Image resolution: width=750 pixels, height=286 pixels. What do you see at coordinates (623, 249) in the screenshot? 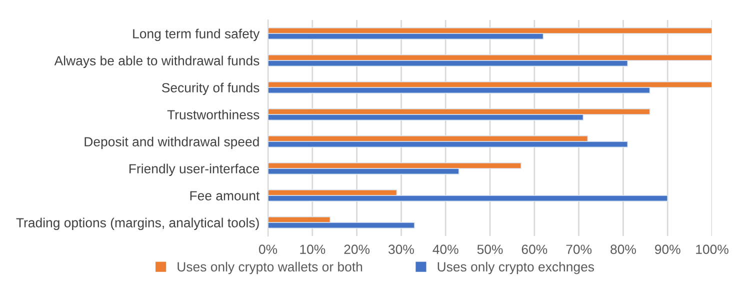
I see `x-tick-label: 80%` at bounding box center [623, 249].